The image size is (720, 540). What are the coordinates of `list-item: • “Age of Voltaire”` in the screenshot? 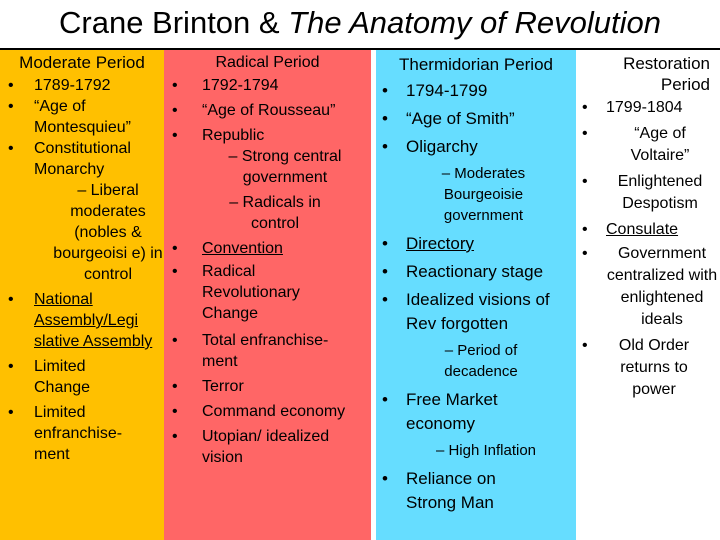 It's located at (636, 144).